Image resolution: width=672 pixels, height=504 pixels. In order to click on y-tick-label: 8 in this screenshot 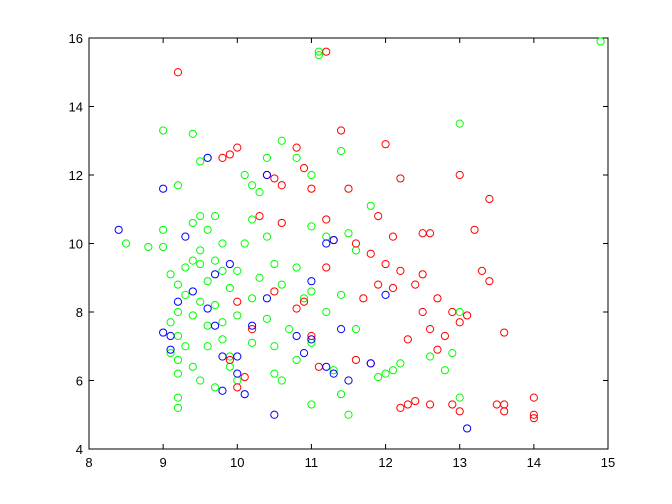, I will do `click(79, 312)`.